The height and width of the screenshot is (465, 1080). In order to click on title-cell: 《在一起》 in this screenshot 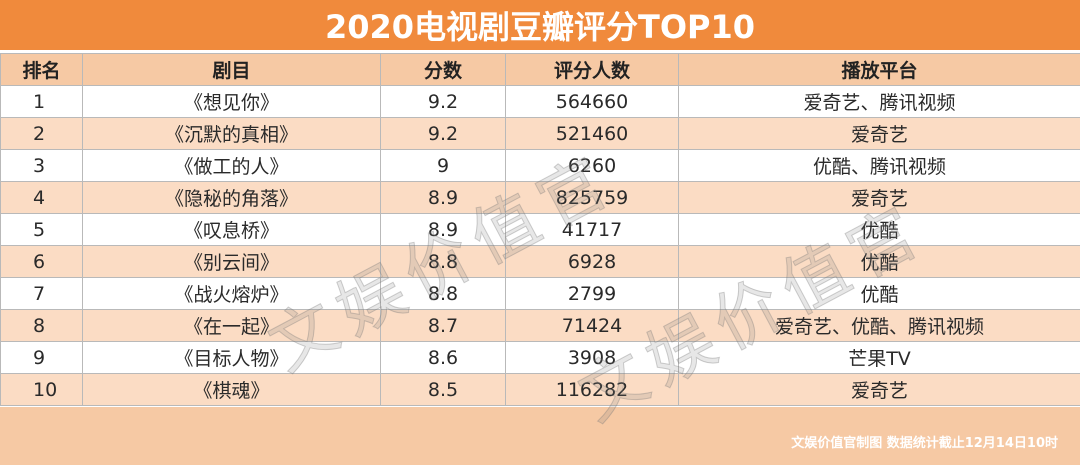, I will do `click(231, 325)`.